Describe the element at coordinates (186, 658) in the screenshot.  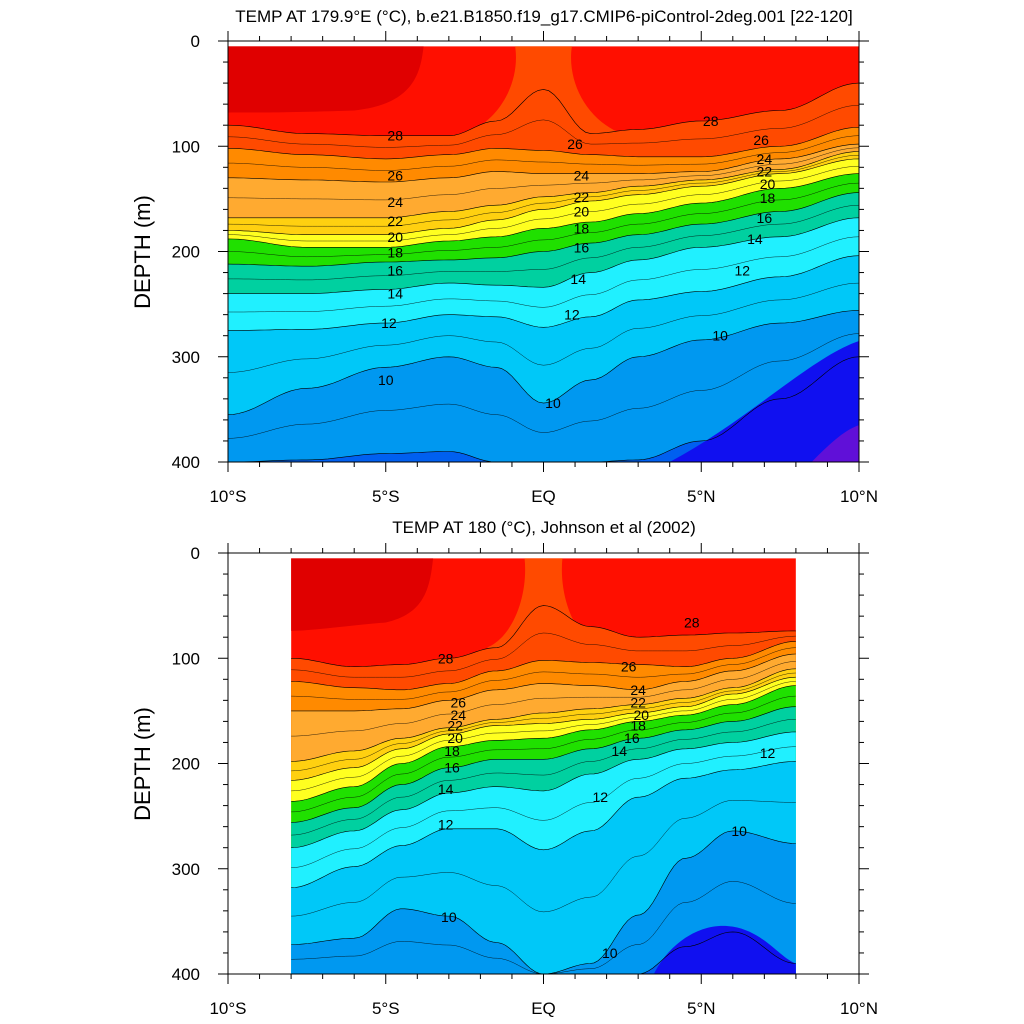
I see `bottom-y-tick-label: 100` at that location.